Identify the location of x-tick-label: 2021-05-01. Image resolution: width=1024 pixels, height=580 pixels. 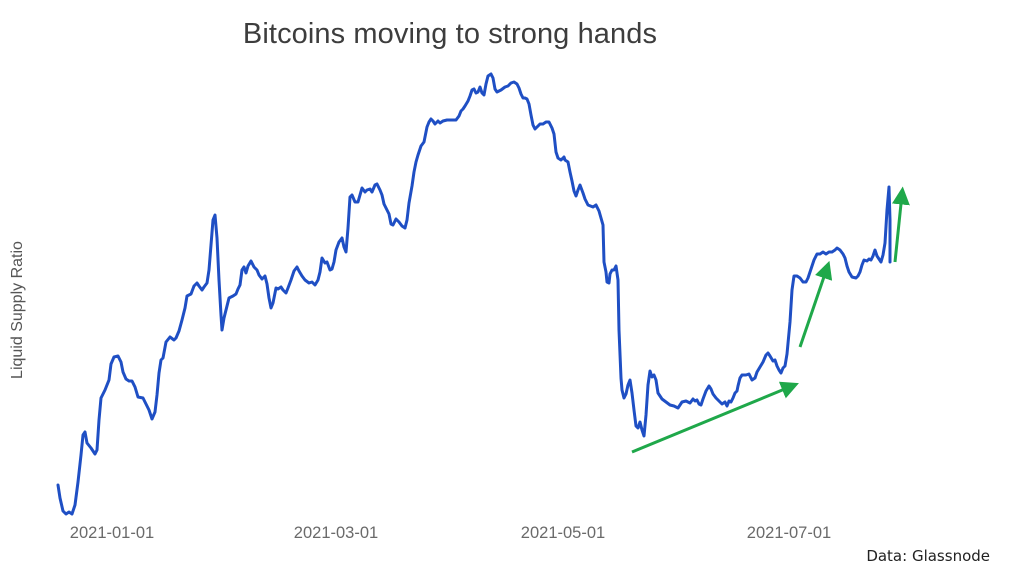
(563, 533).